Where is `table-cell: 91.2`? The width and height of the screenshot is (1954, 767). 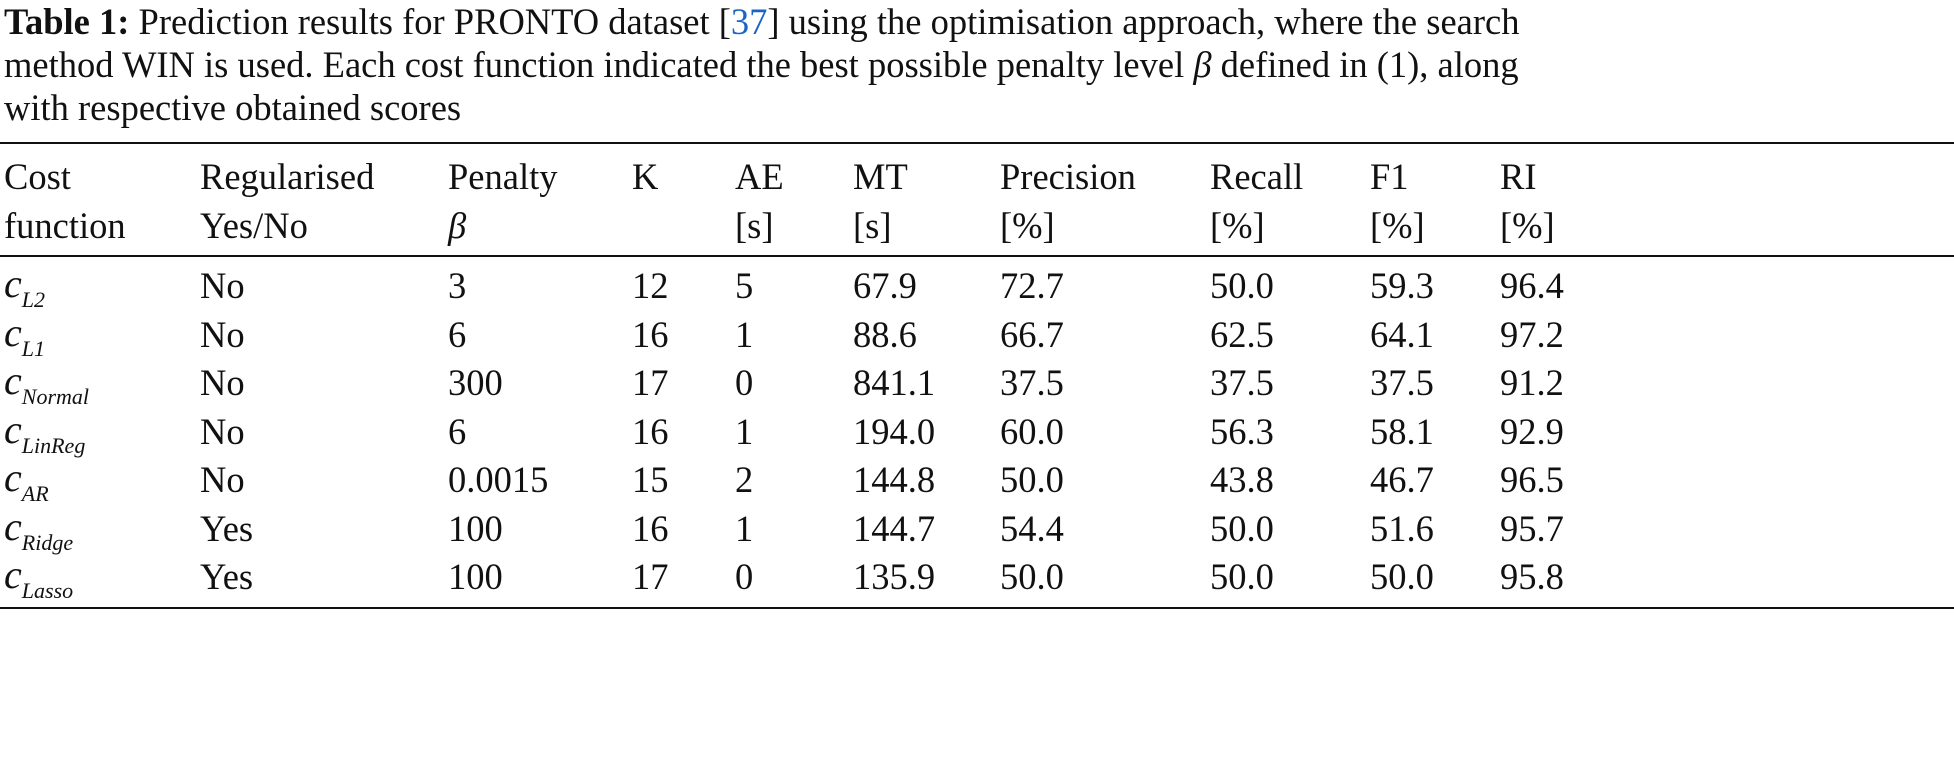 table-cell: 91.2 is located at coordinates (1532, 382).